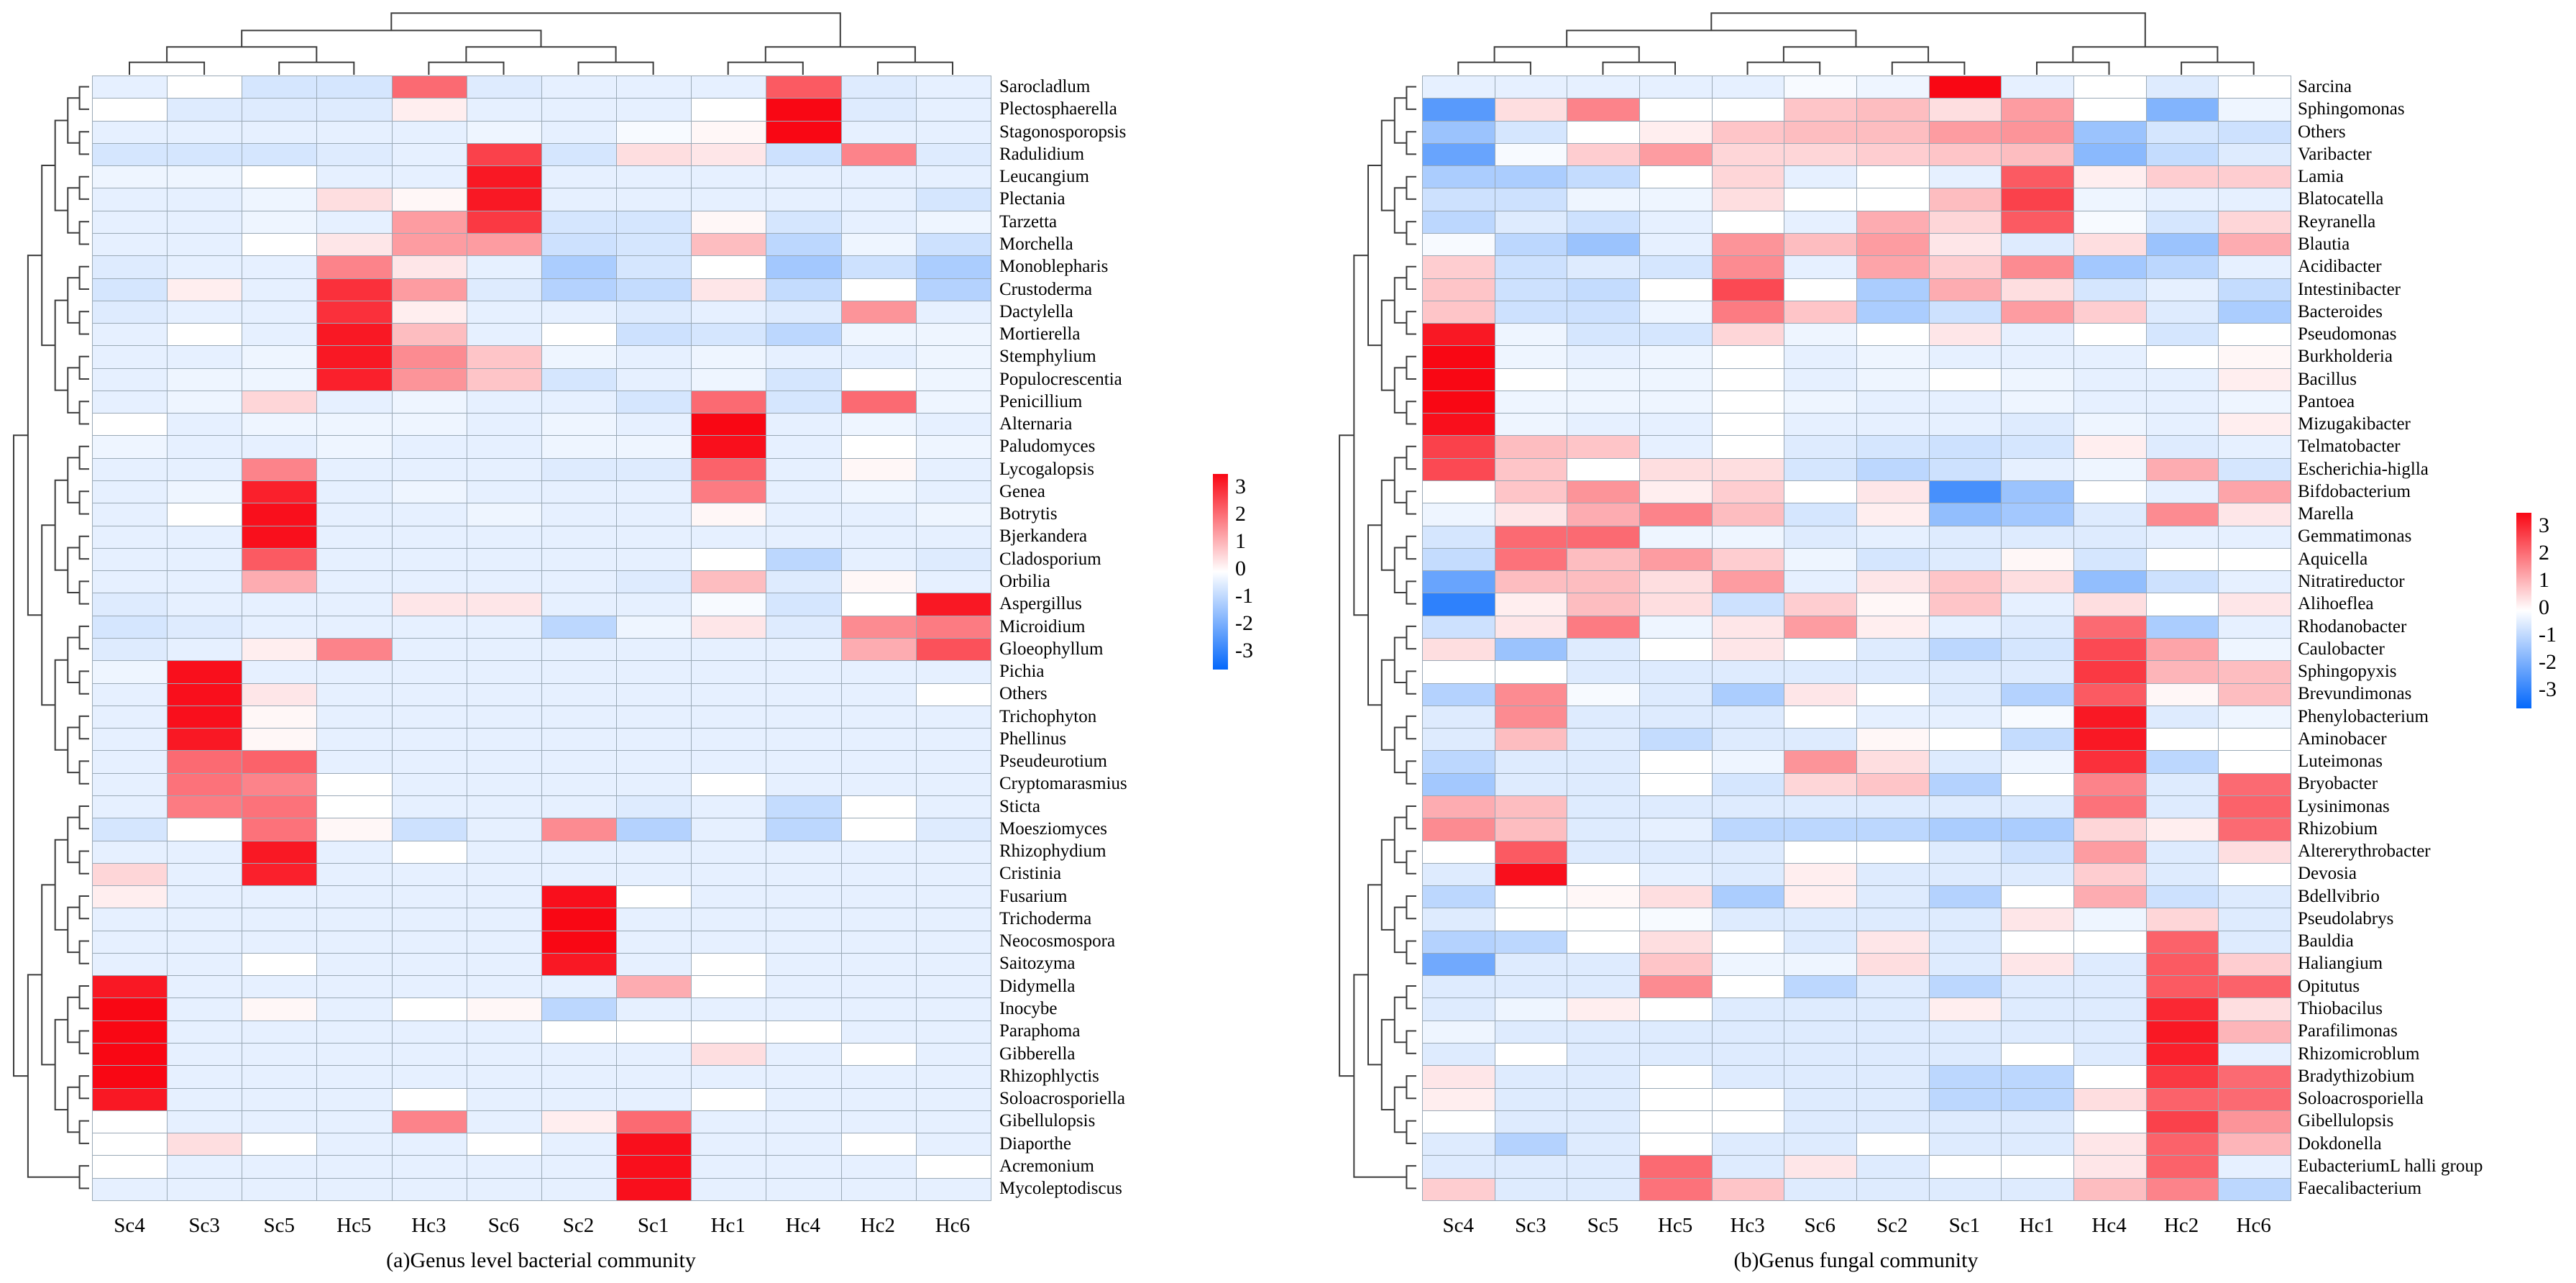 Image resolution: width=2576 pixels, height=1283 pixels. What do you see at coordinates (2340, 311) in the screenshot?
I see `row-label: Bacteroides` at bounding box center [2340, 311].